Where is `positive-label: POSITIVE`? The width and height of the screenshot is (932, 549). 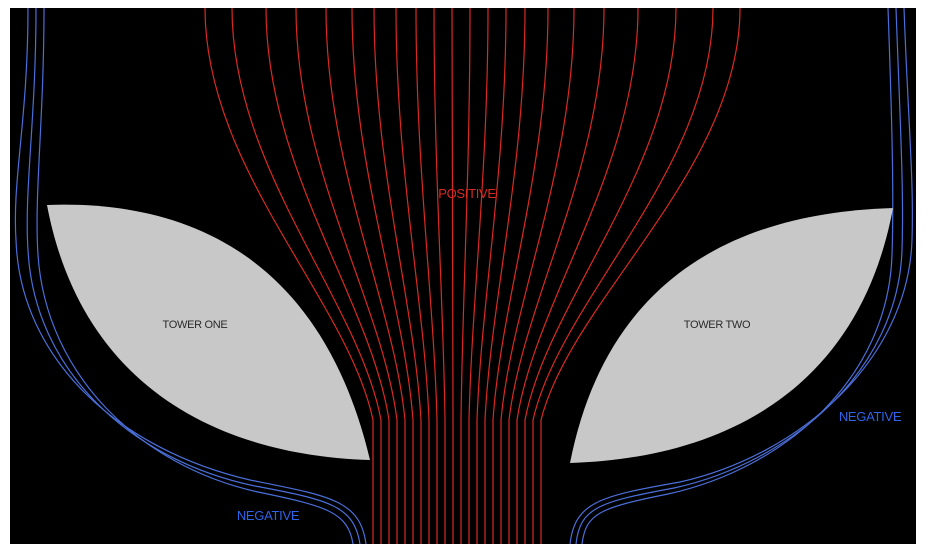
positive-label: POSITIVE is located at coordinates (467, 193).